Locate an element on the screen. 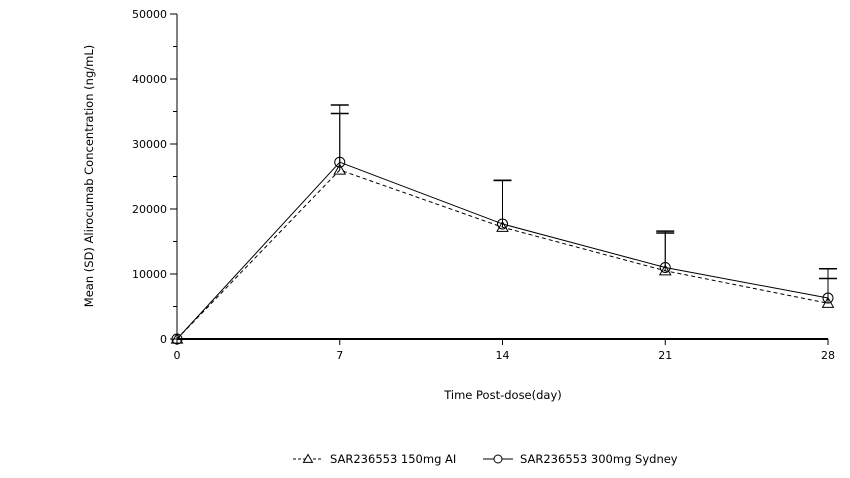  y-tick-label: 30000 is located at coordinates (149, 144).